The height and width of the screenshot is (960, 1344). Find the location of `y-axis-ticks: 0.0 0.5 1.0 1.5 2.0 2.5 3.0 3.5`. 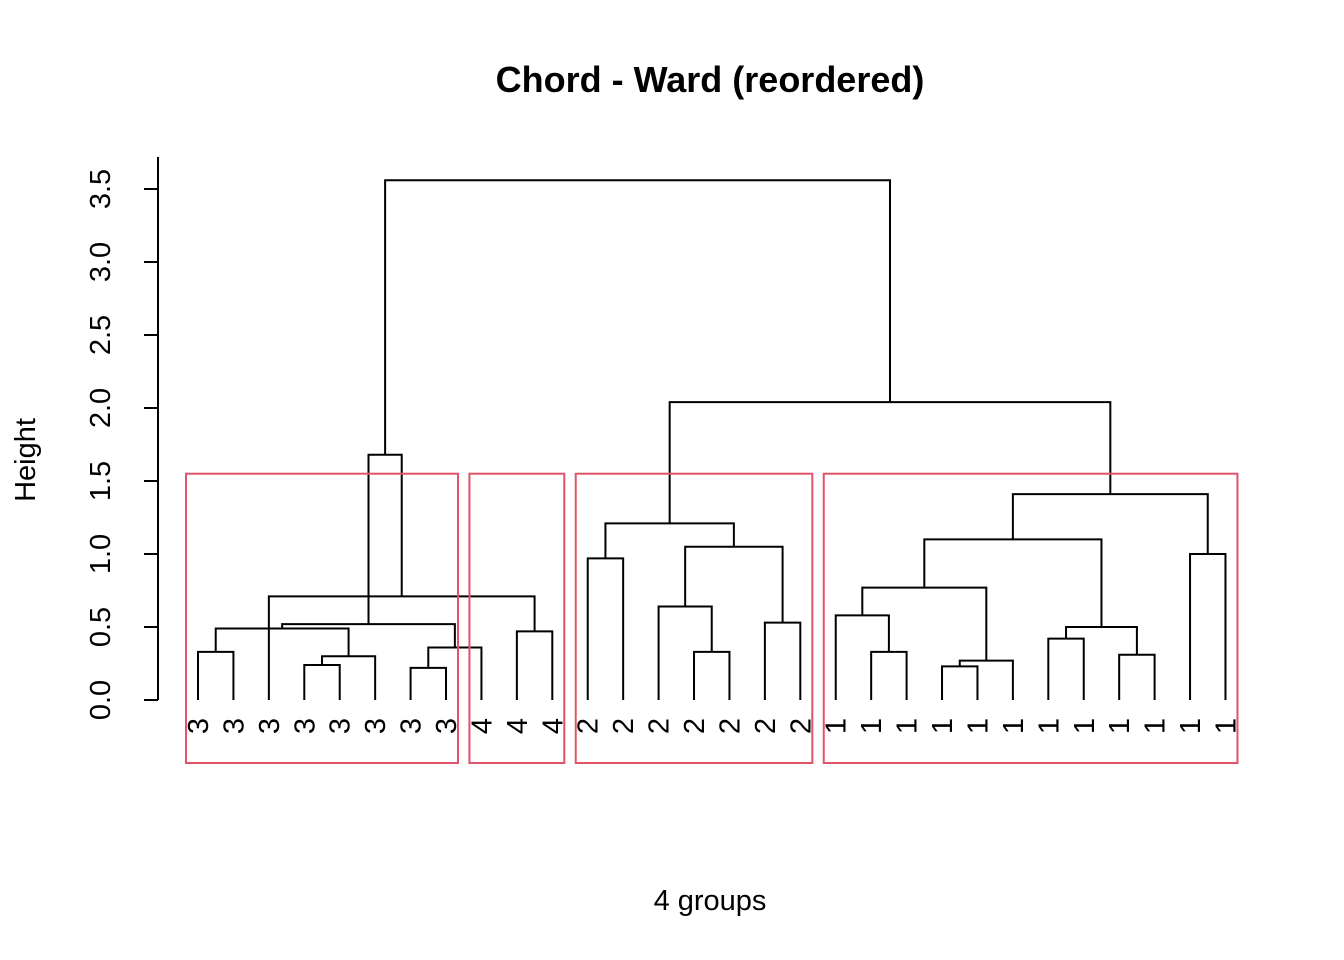

y-axis-ticks: 0.0 0.5 1.0 1.5 2.0 2.5 3.0 3.5 is located at coordinates (121, 444).